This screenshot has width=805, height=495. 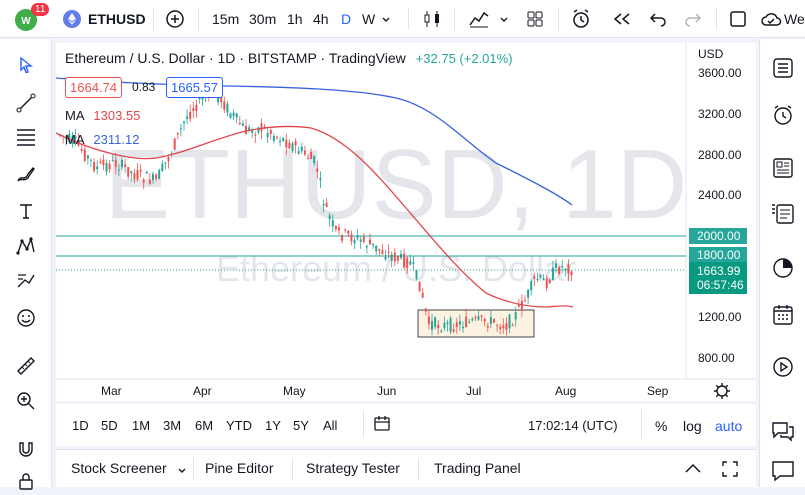 What do you see at coordinates (535, 19) in the screenshot?
I see `layout-grid-icon` at bounding box center [535, 19].